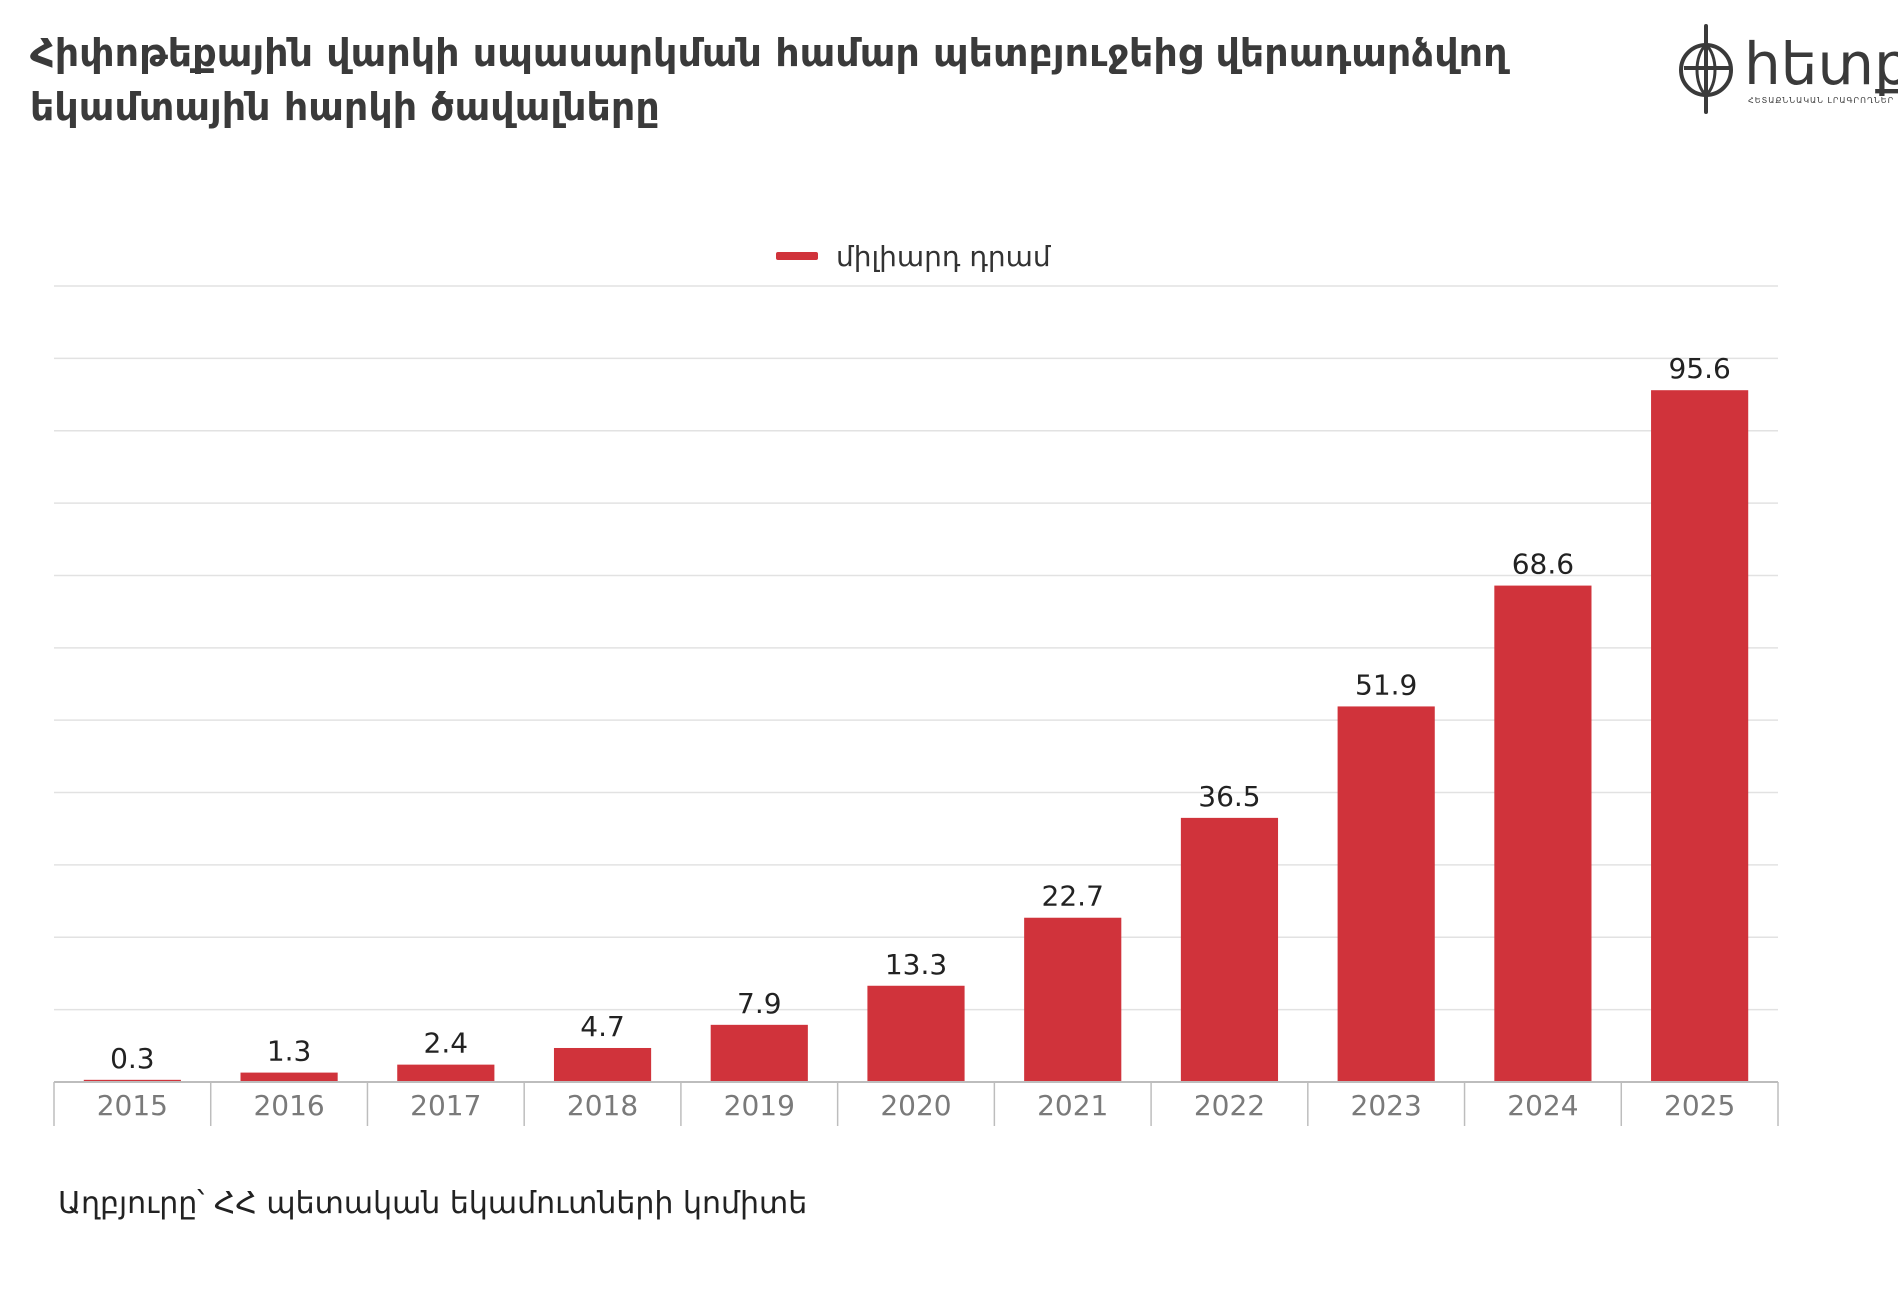 Image resolution: width=1898 pixels, height=1298 pixels. Describe the element at coordinates (1386, 684) in the screenshot. I see `data-label: 51.9` at that location.